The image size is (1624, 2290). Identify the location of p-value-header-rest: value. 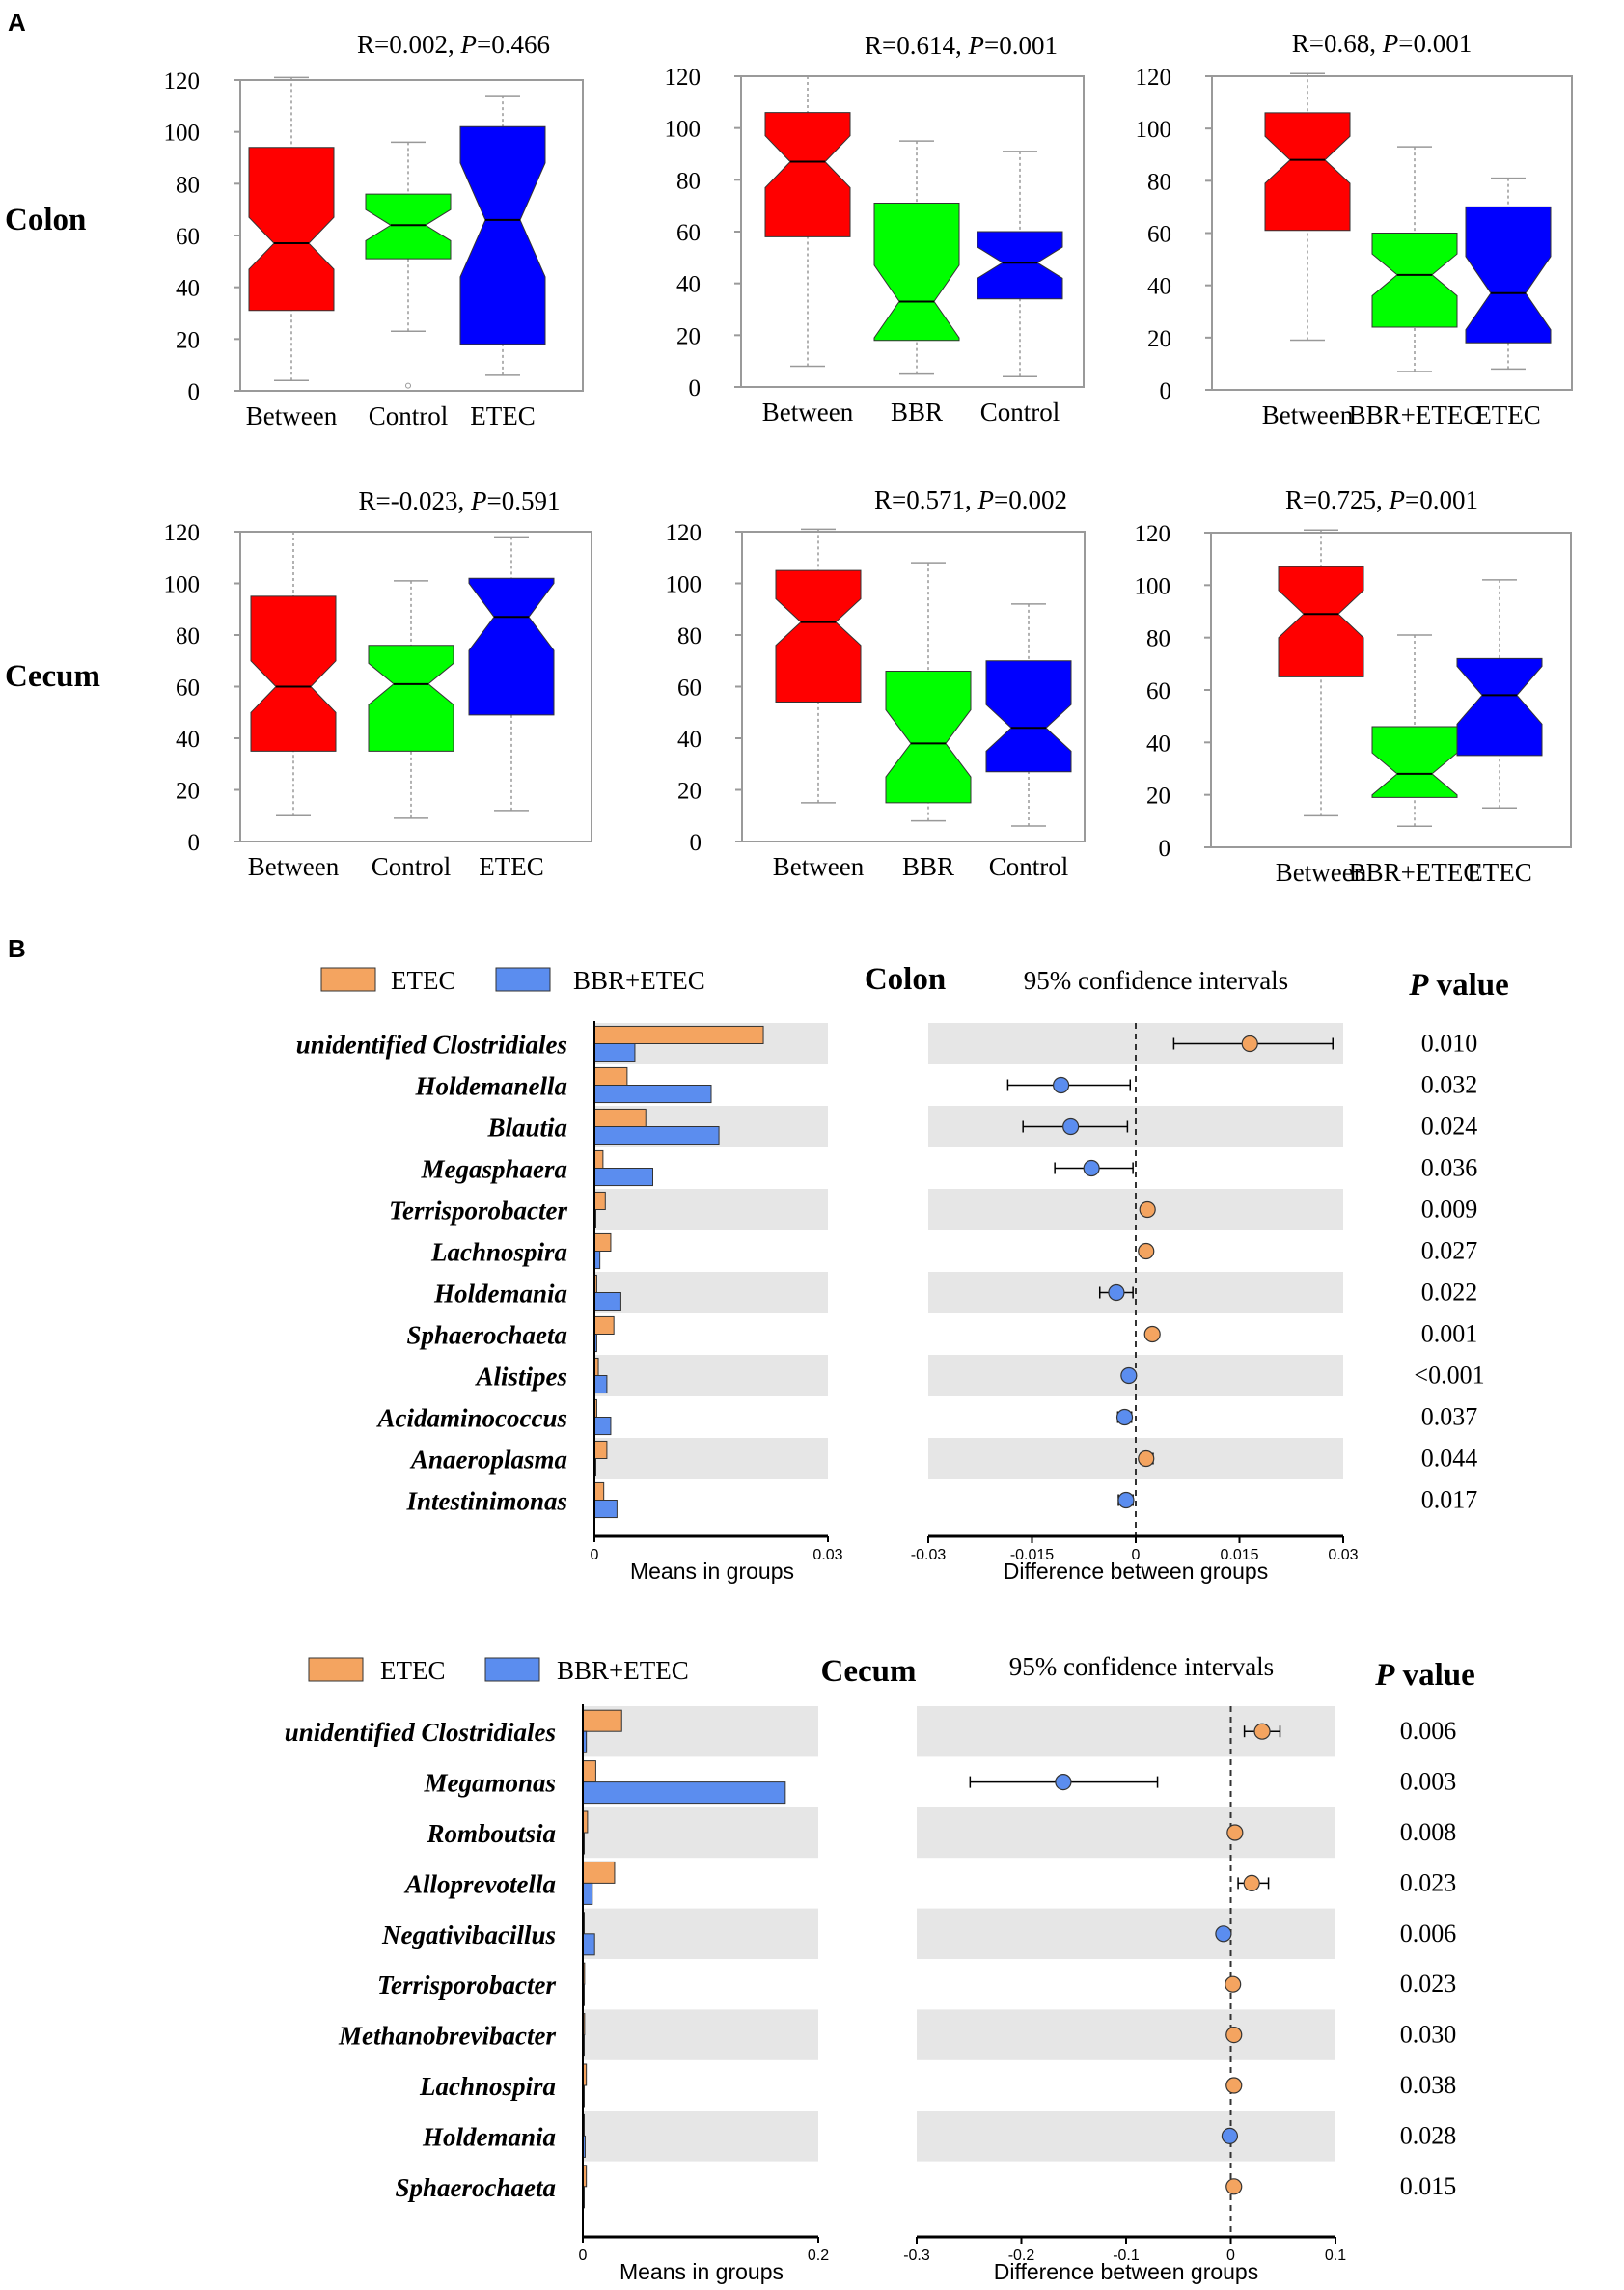
(1468, 985).